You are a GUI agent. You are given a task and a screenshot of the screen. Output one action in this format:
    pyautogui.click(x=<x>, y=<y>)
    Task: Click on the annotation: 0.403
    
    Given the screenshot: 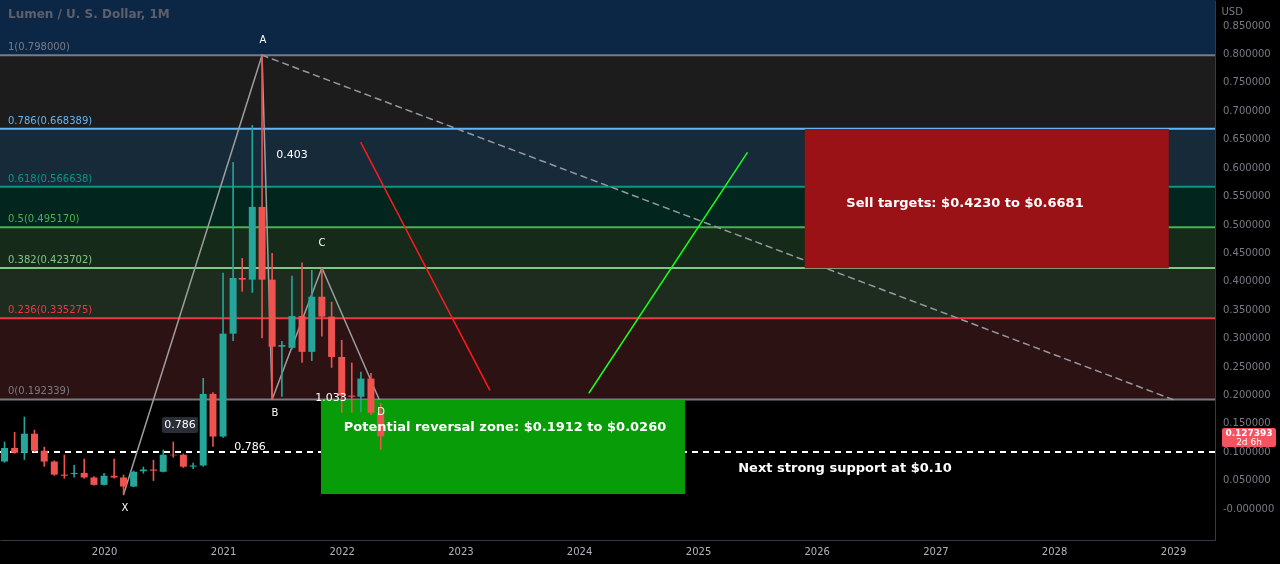 What is the action you would take?
    pyautogui.click(x=292, y=154)
    